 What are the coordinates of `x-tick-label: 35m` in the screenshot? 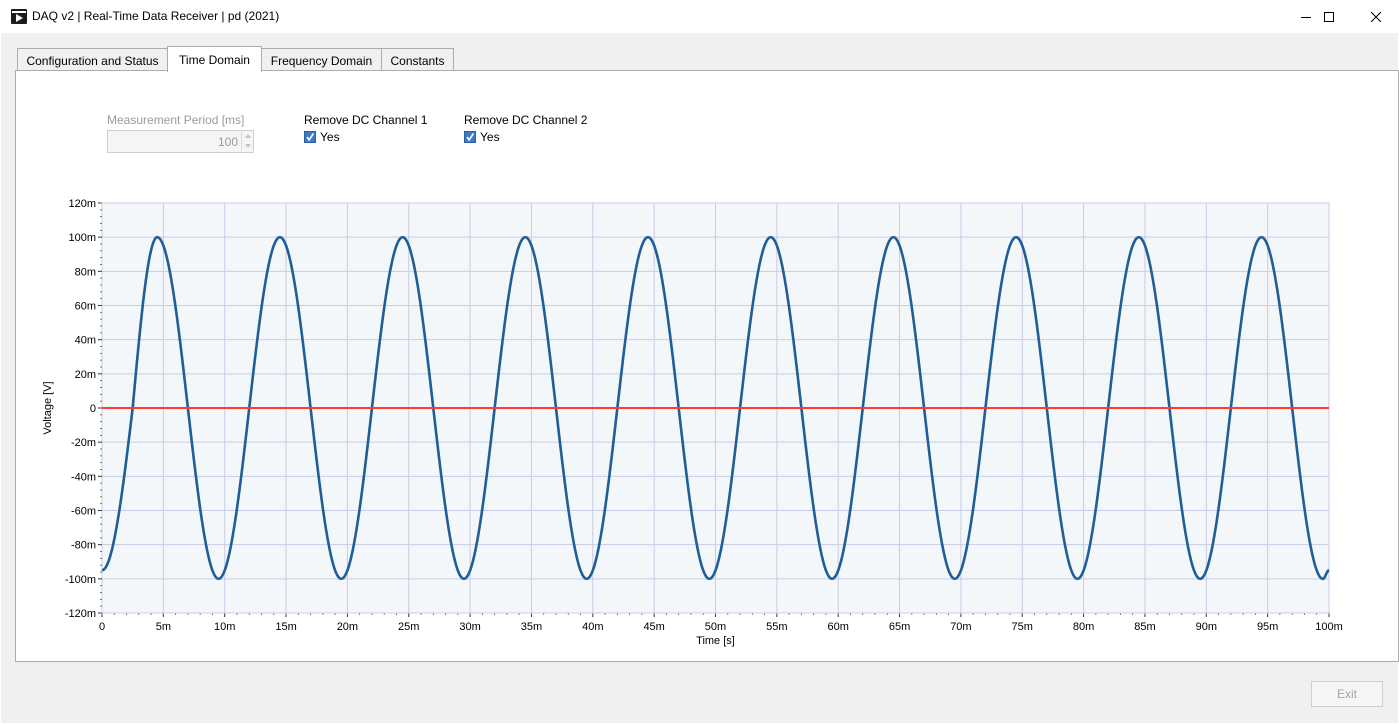 It's located at (531, 627).